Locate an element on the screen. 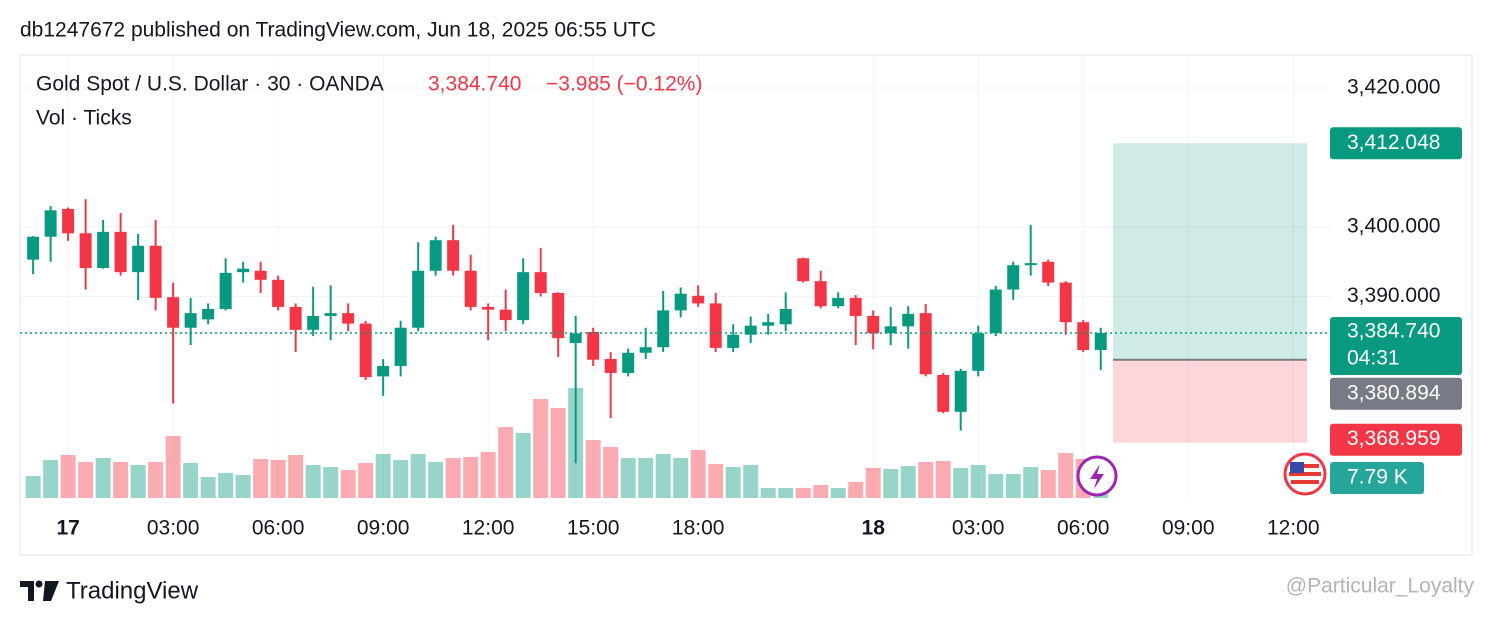  position-tool is located at coordinates (1210, 293).